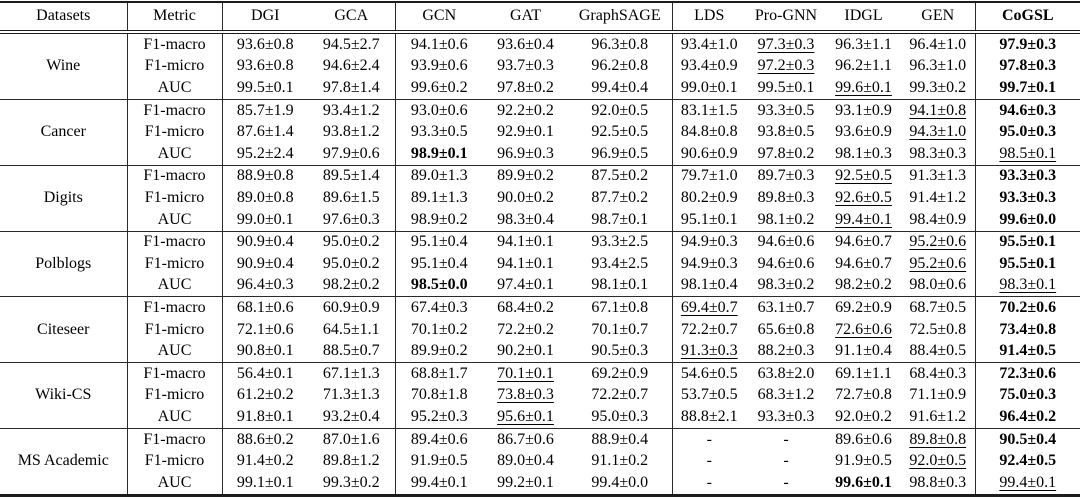 This screenshot has width=1080, height=500. I want to click on value-cell: 92.2±0.2, so click(525, 110).